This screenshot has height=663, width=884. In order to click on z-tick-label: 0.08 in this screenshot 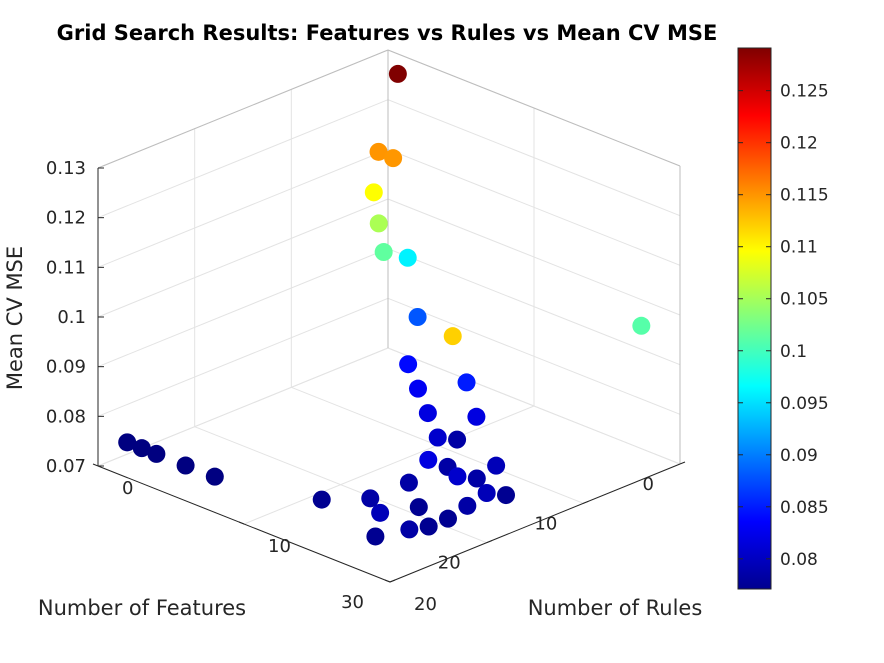, I will do `click(66, 416)`.